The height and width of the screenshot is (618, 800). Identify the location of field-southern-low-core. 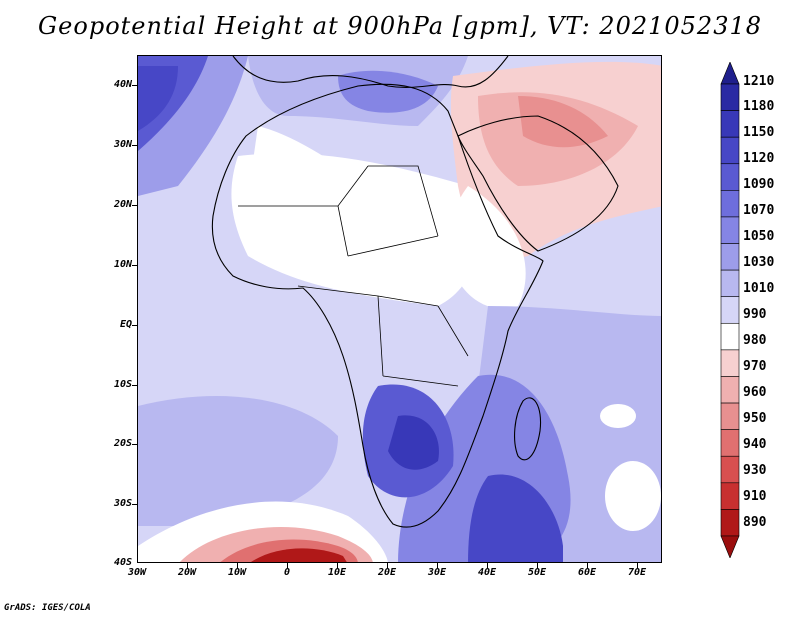
(299, 555).